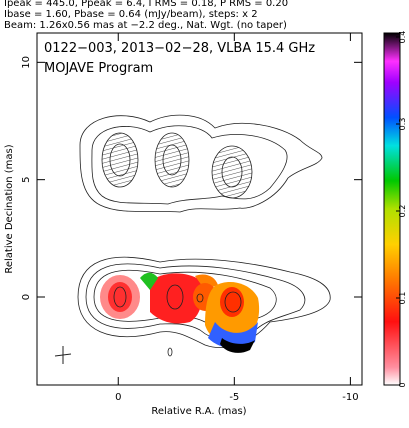  I want to click on y-tick-label: 5, so click(26, 179).